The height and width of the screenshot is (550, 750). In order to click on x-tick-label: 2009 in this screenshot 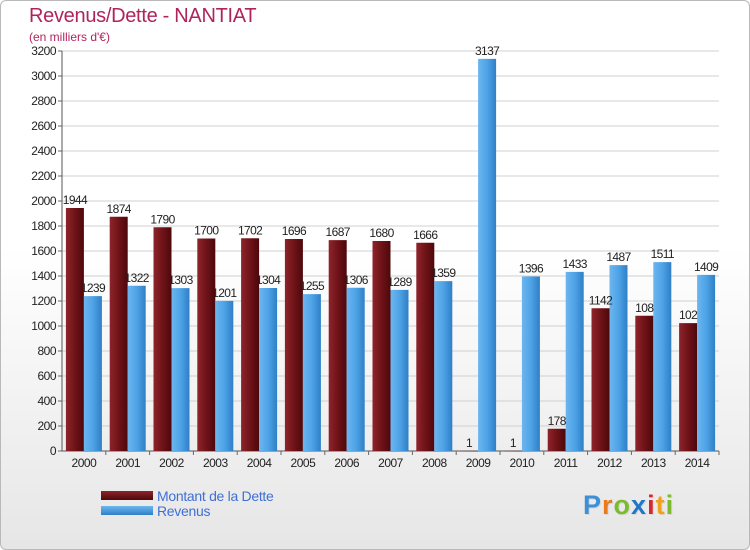, I will do `click(479, 463)`.